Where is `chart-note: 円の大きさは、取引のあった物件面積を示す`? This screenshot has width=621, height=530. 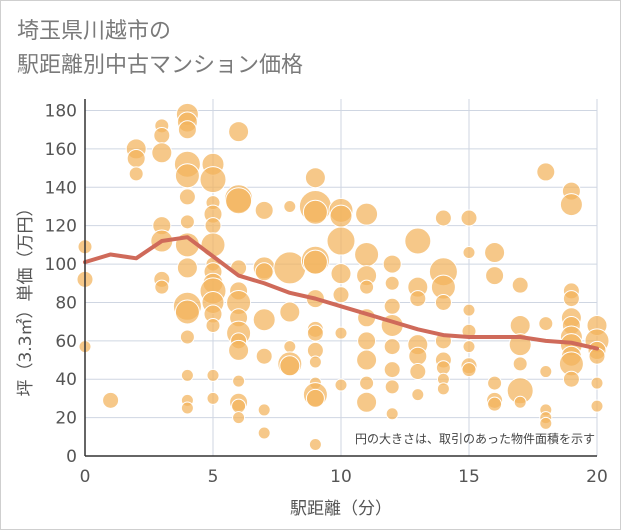
chart-note: 円の大きさは、取引のあった物件面積を示す is located at coordinates (475, 438).